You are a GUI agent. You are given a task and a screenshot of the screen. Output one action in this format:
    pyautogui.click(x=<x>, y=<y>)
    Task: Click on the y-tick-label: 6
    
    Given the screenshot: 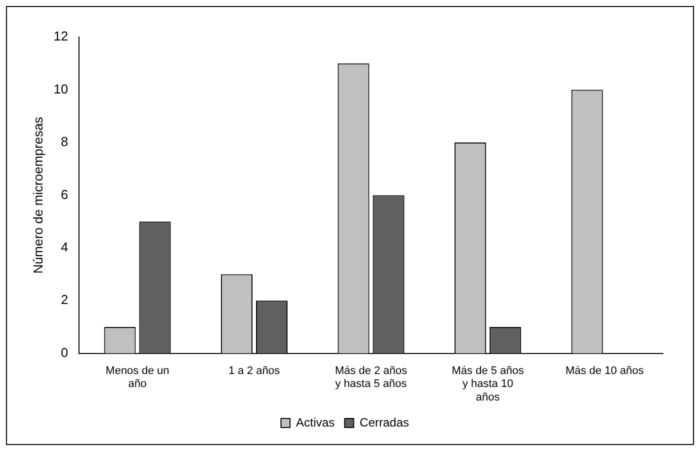 What is the action you would take?
    pyautogui.click(x=64, y=194)
    